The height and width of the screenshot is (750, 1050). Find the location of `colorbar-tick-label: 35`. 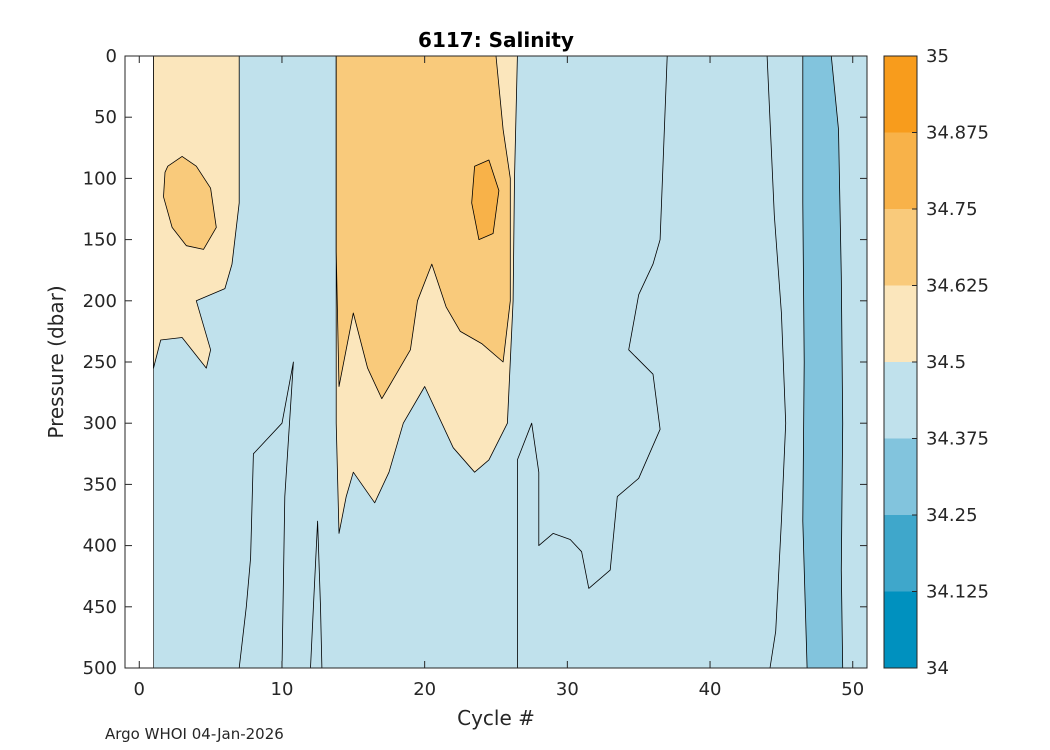

colorbar-tick-label: 35 is located at coordinates (937, 56).